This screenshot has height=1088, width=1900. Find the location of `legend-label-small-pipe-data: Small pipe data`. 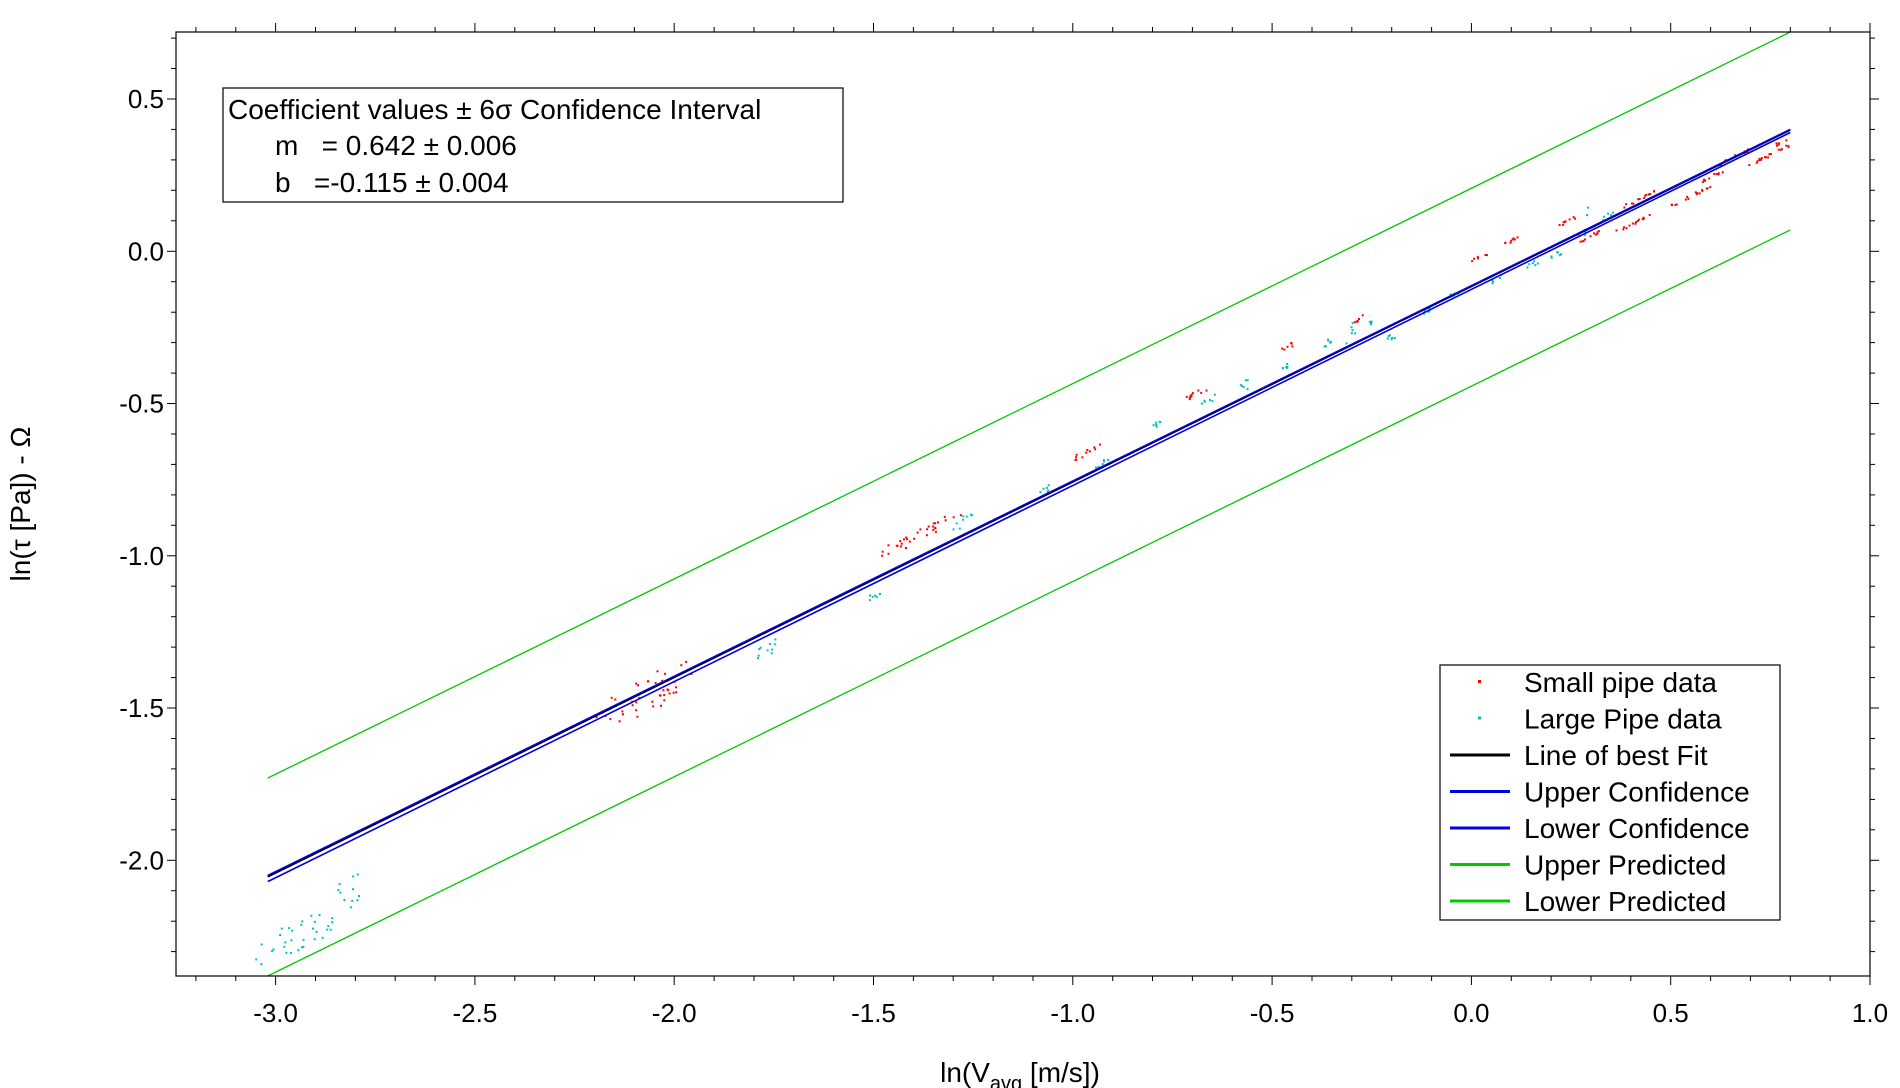

legend-label-small-pipe-data: Small pipe data is located at coordinates (1620, 682).